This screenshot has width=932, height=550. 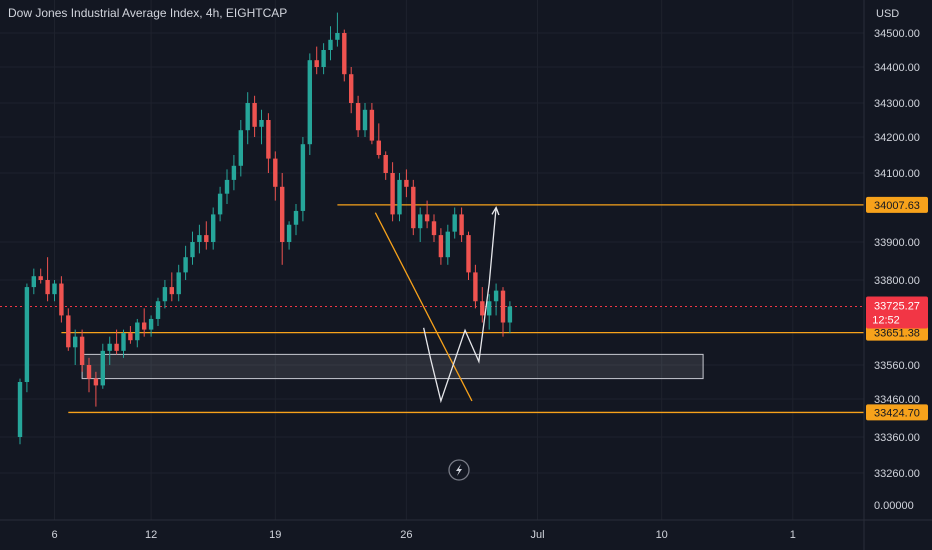 What do you see at coordinates (894, 506) in the screenshot?
I see `y-tick-label: 0.00000` at bounding box center [894, 506].